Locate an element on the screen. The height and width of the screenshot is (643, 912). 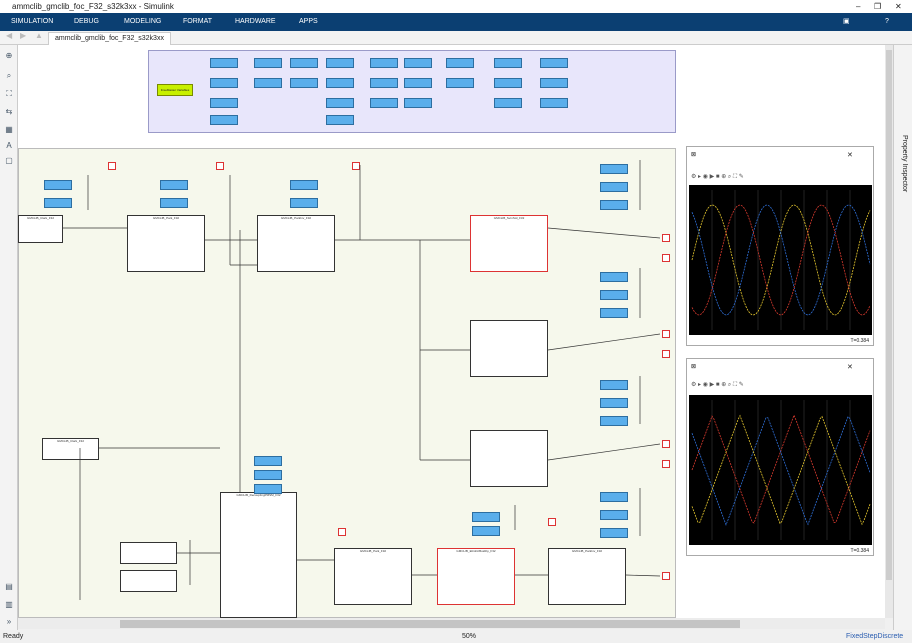
solver-link: FixedStepDiscrete is located at coordinates (875, 636).